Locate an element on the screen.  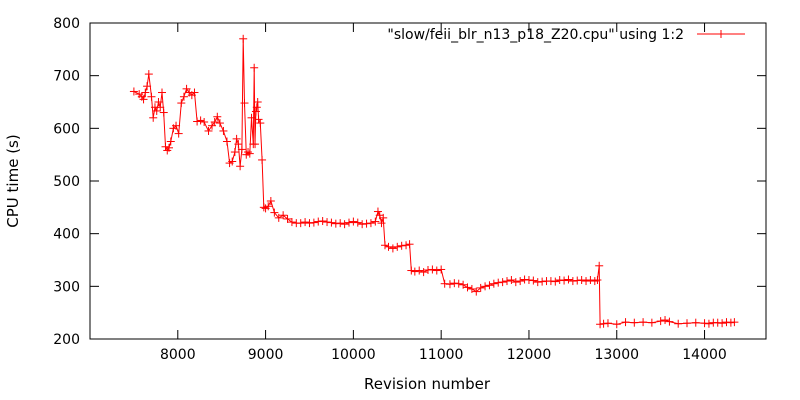
legend-marker is located at coordinates (721, 34).